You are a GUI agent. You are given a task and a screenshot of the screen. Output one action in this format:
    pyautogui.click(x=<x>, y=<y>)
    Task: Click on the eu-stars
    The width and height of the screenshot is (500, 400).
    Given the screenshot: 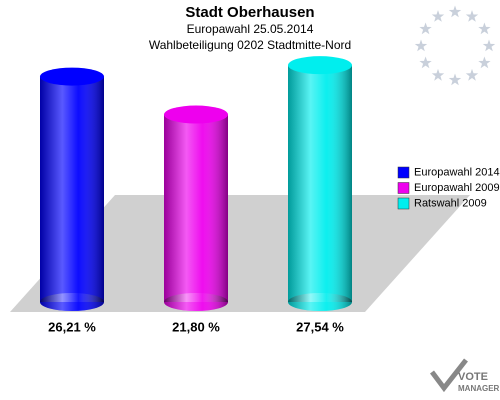 What is the action you would take?
    pyautogui.click(x=455, y=45)
    